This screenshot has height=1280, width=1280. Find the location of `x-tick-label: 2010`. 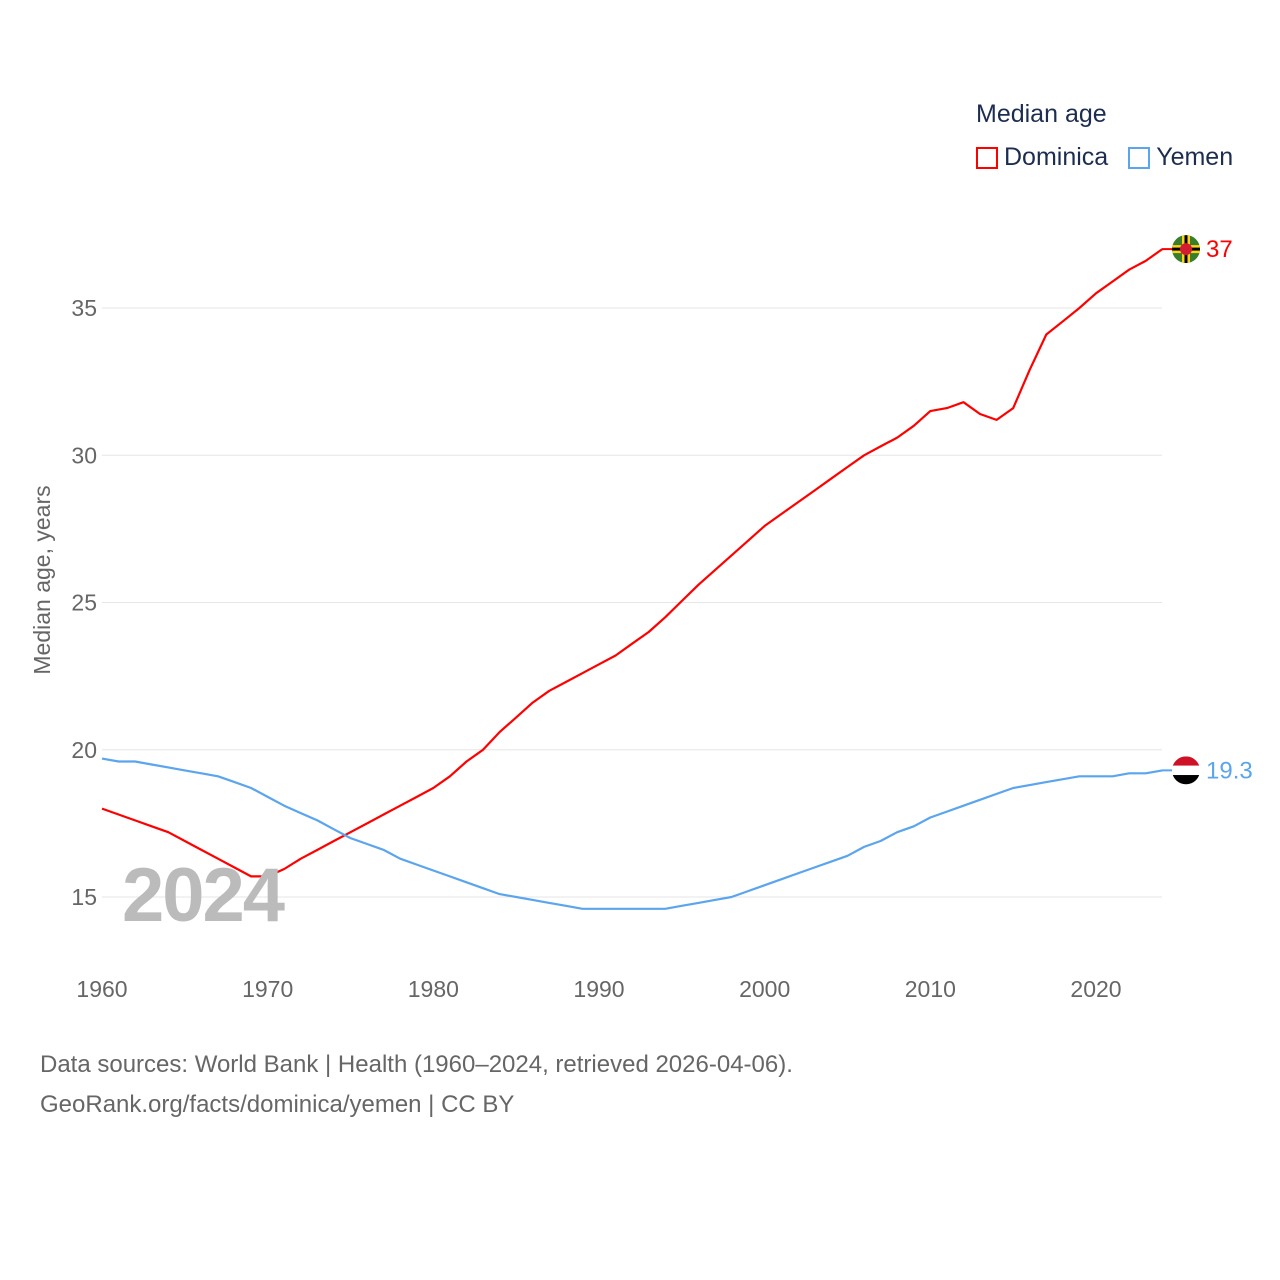

x-tick-label: 2010 is located at coordinates (930, 989).